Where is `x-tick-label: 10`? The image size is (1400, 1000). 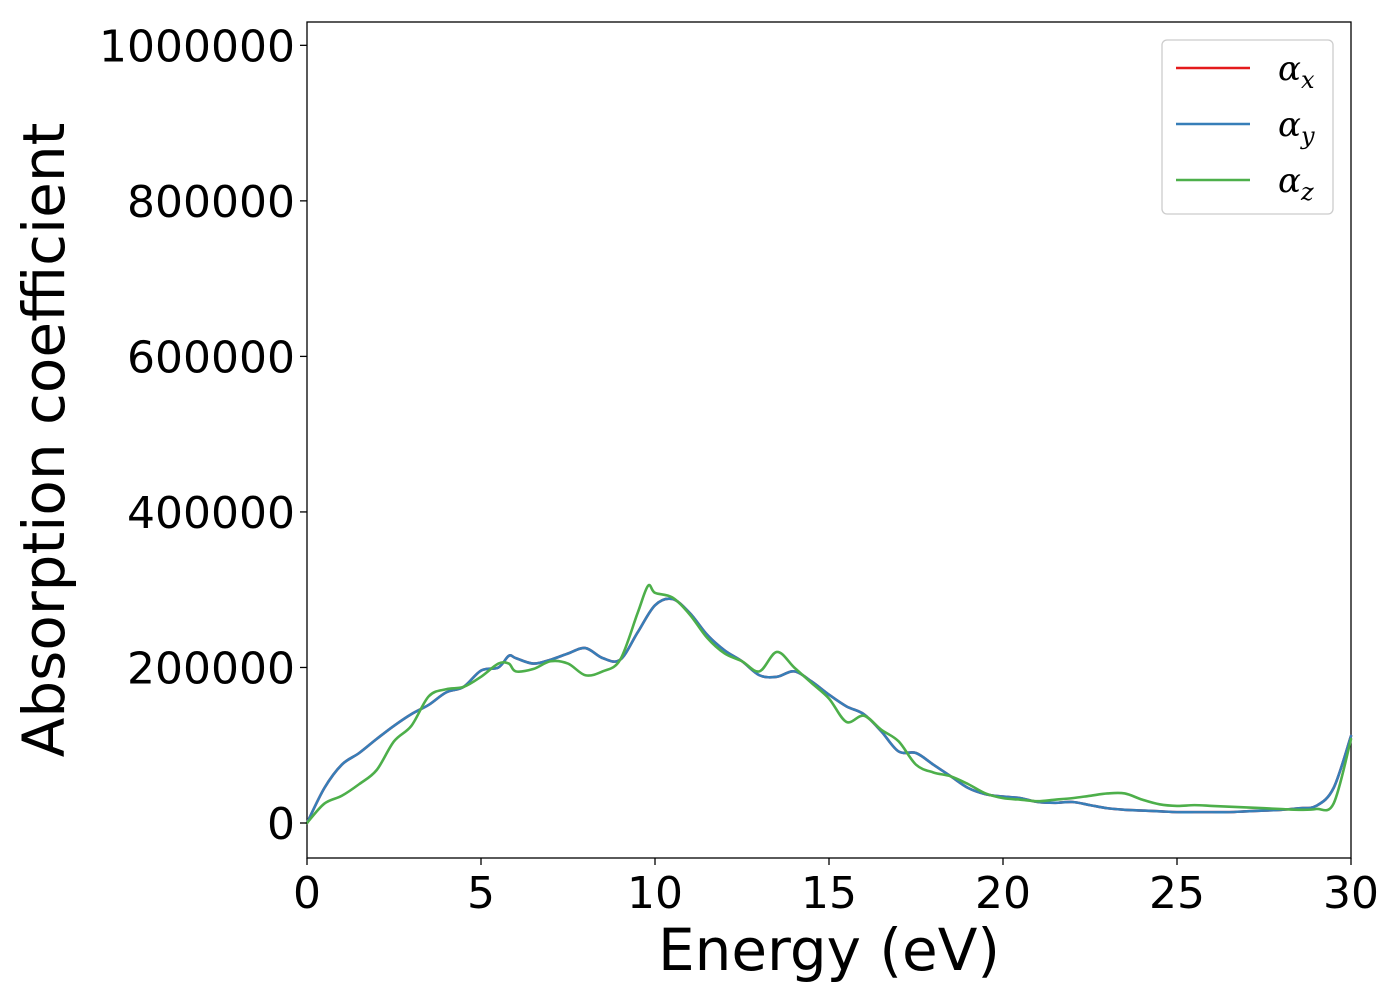 x-tick-label: 10 is located at coordinates (655, 893).